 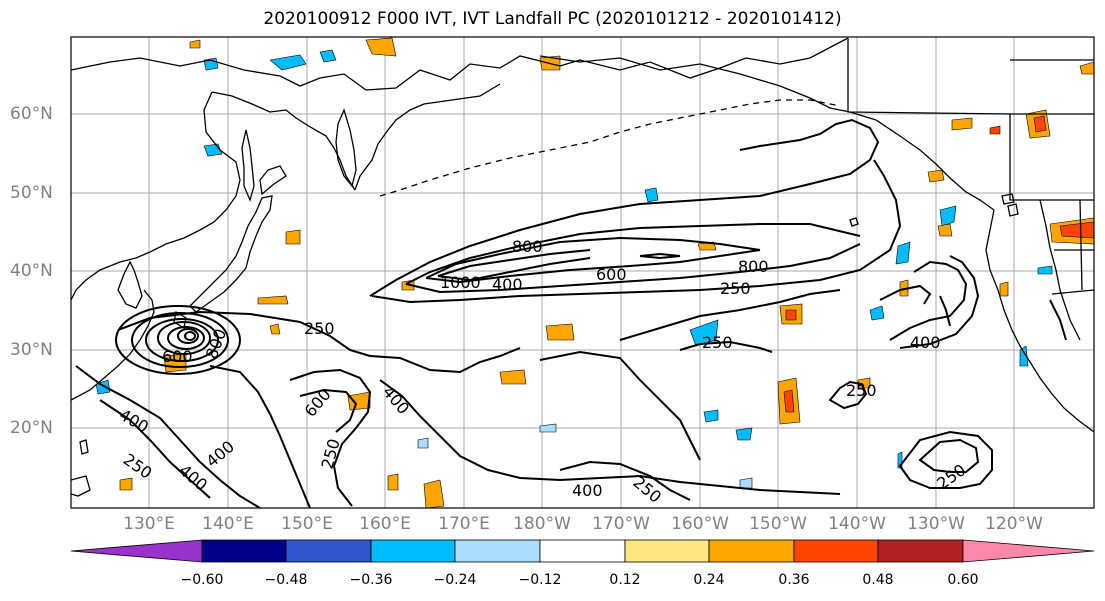 What do you see at coordinates (455, 580) in the screenshot?
I see `colorbar-tick: −0.24` at bounding box center [455, 580].